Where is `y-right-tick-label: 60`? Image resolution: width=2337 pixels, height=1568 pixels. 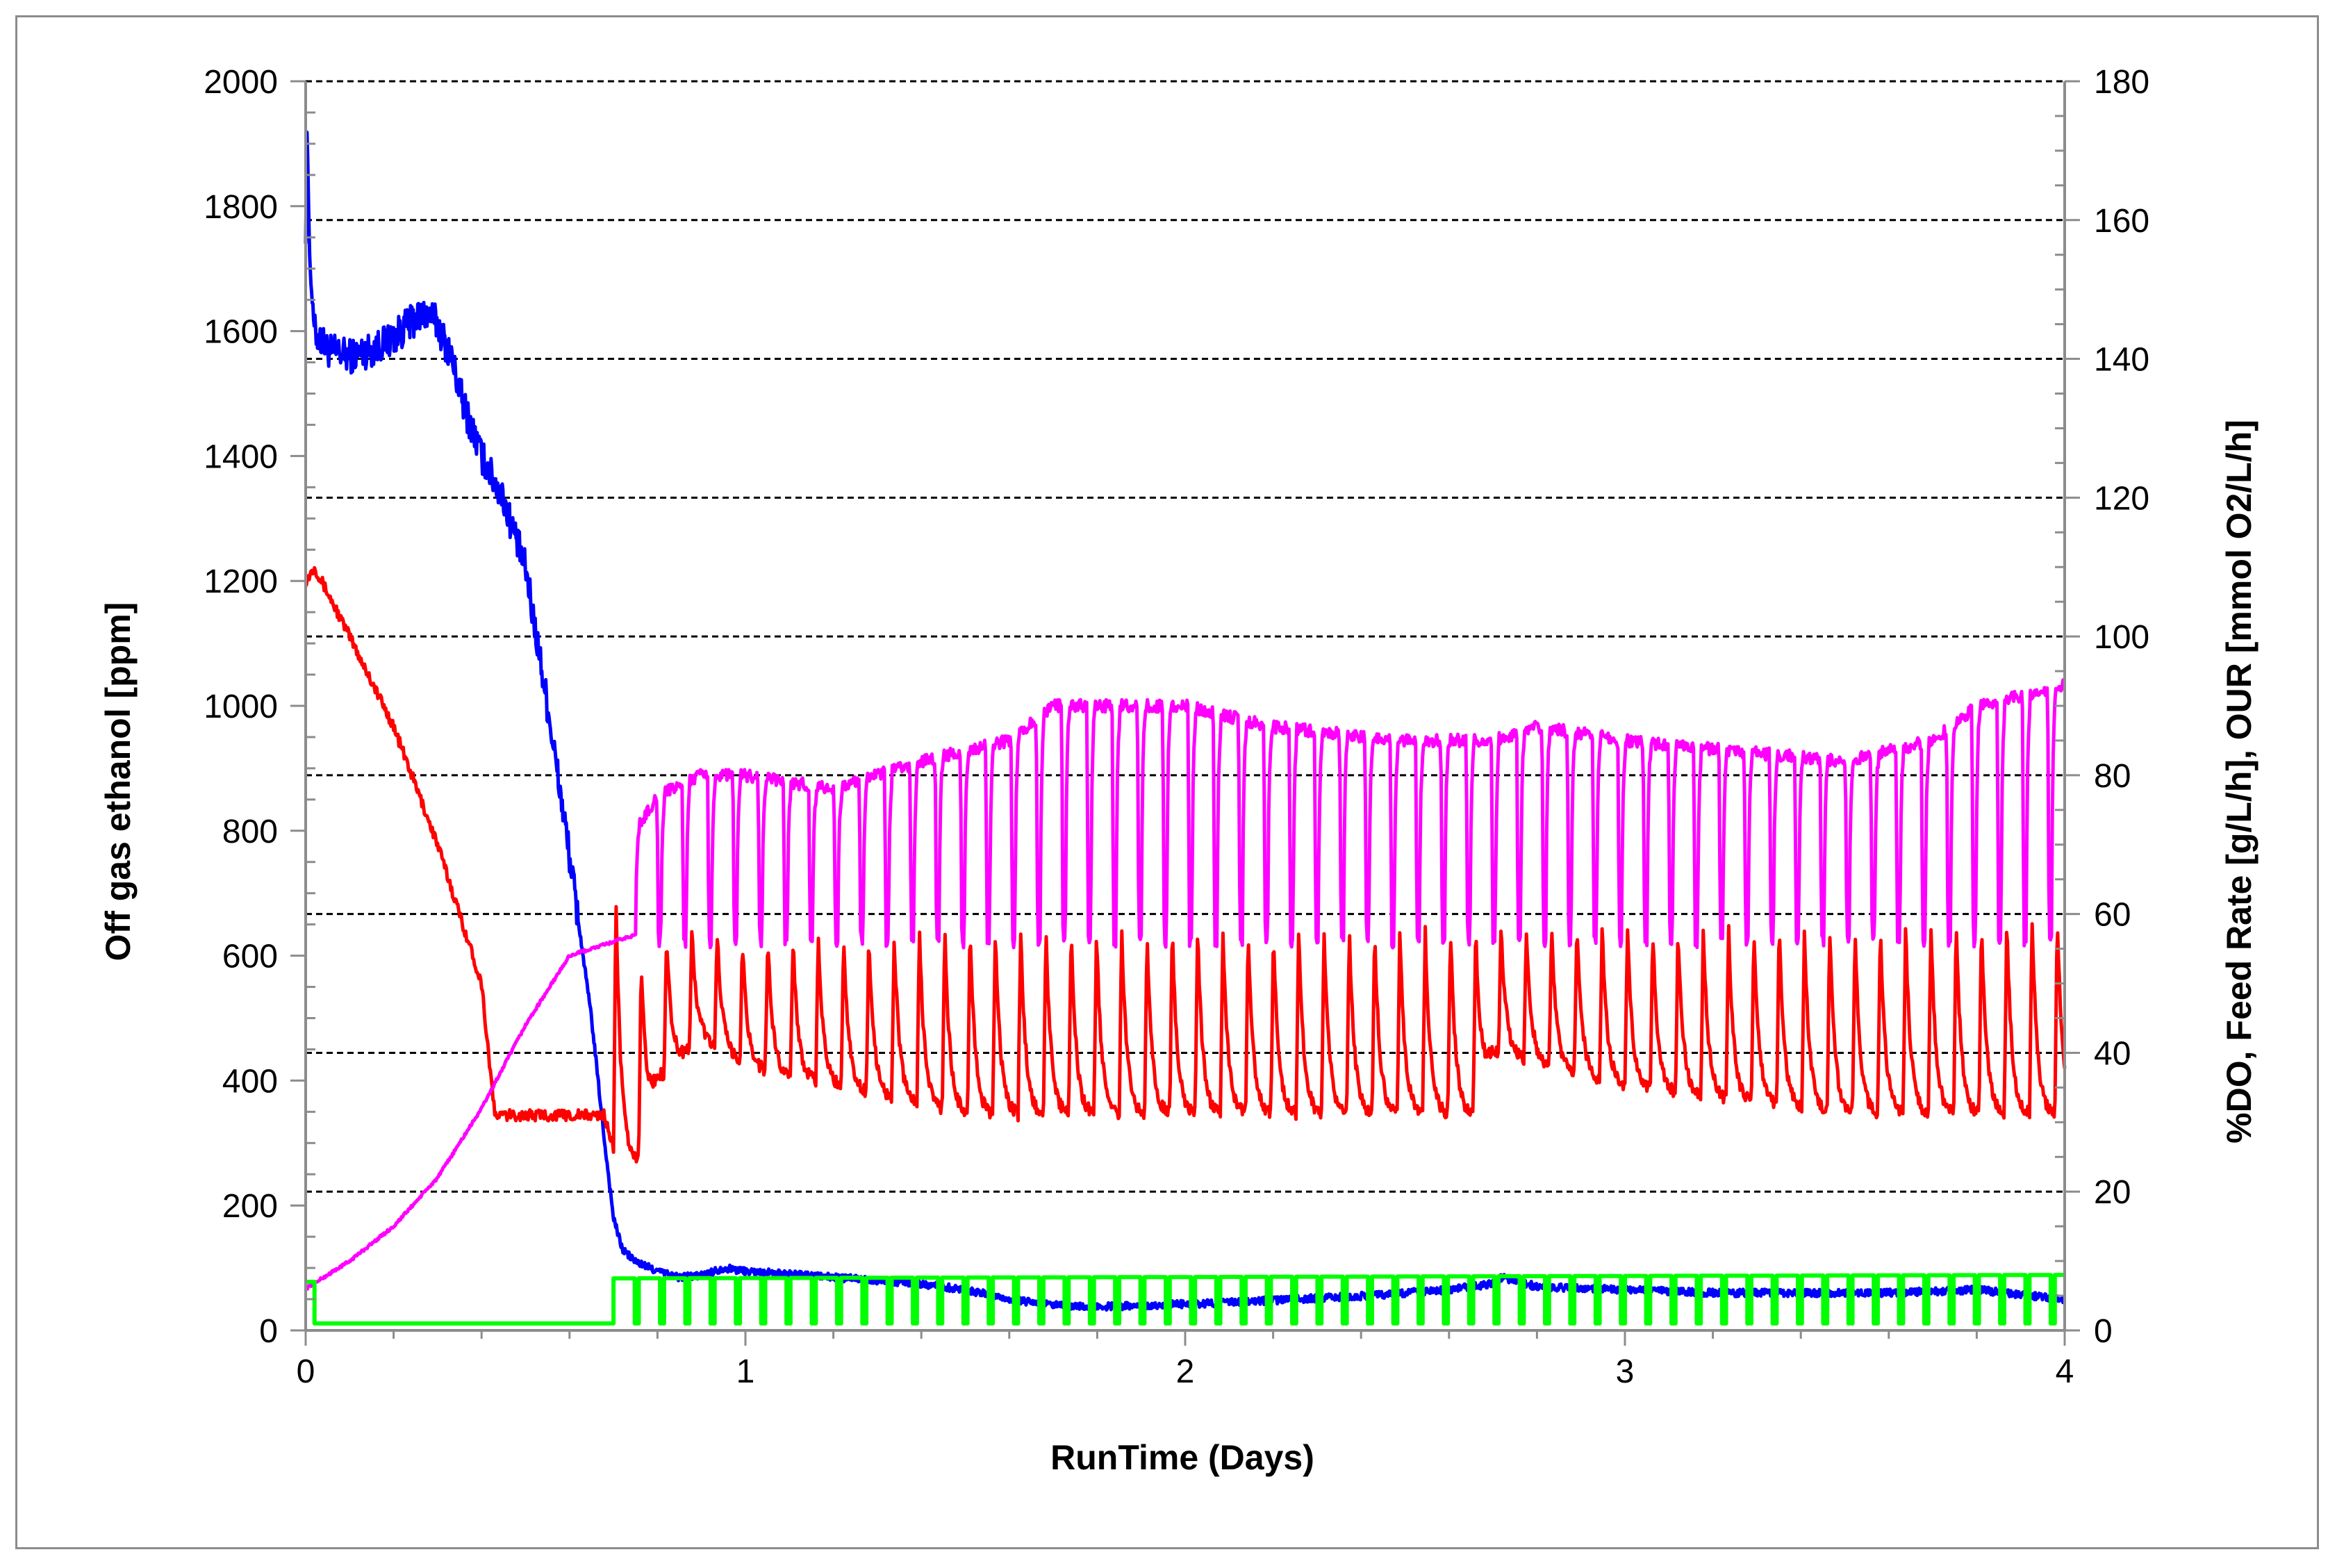 y-right-tick-label: 60 is located at coordinates (2112, 915).